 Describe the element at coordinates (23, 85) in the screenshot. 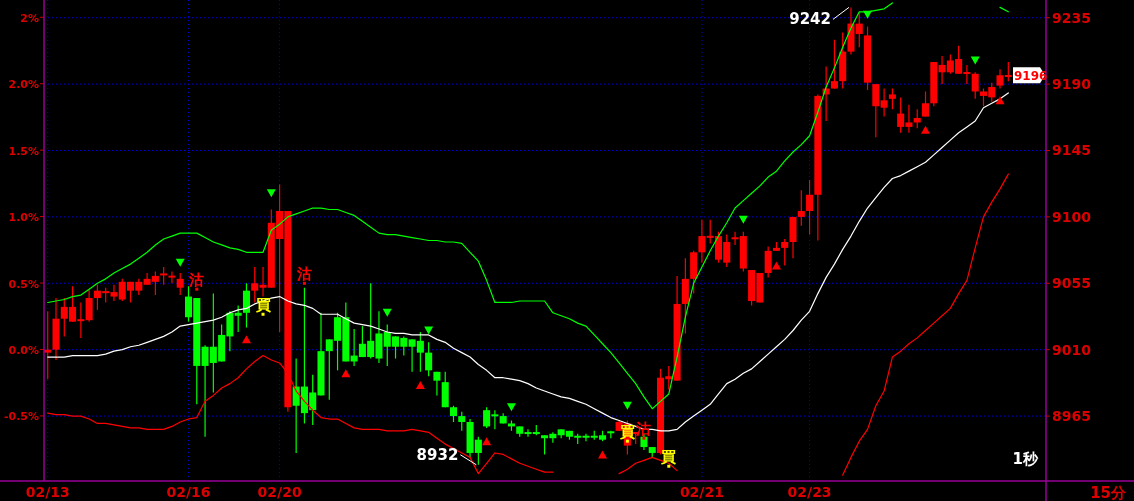

I see `y2-tick-label: 2.0%` at that location.